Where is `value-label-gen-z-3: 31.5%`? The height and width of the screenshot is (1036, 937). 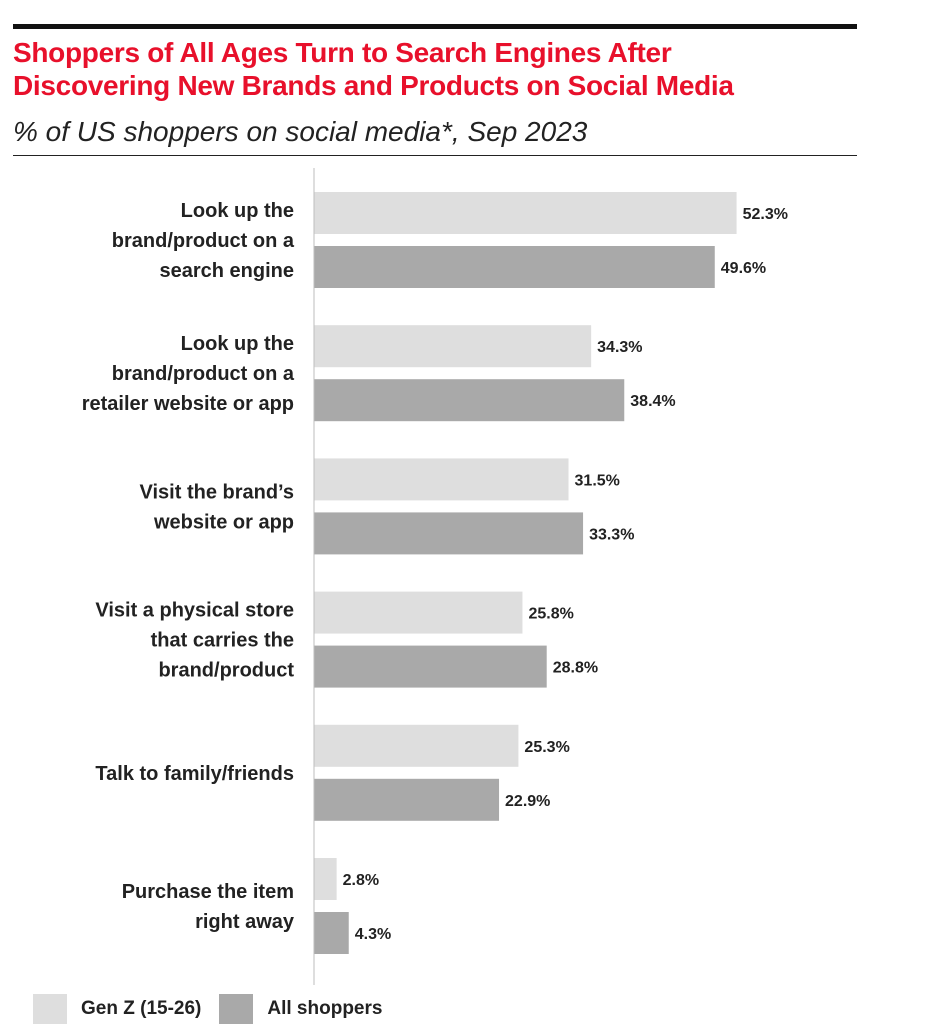
value-label-gen-z-3: 31.5% is located at coordinates (597, 480).